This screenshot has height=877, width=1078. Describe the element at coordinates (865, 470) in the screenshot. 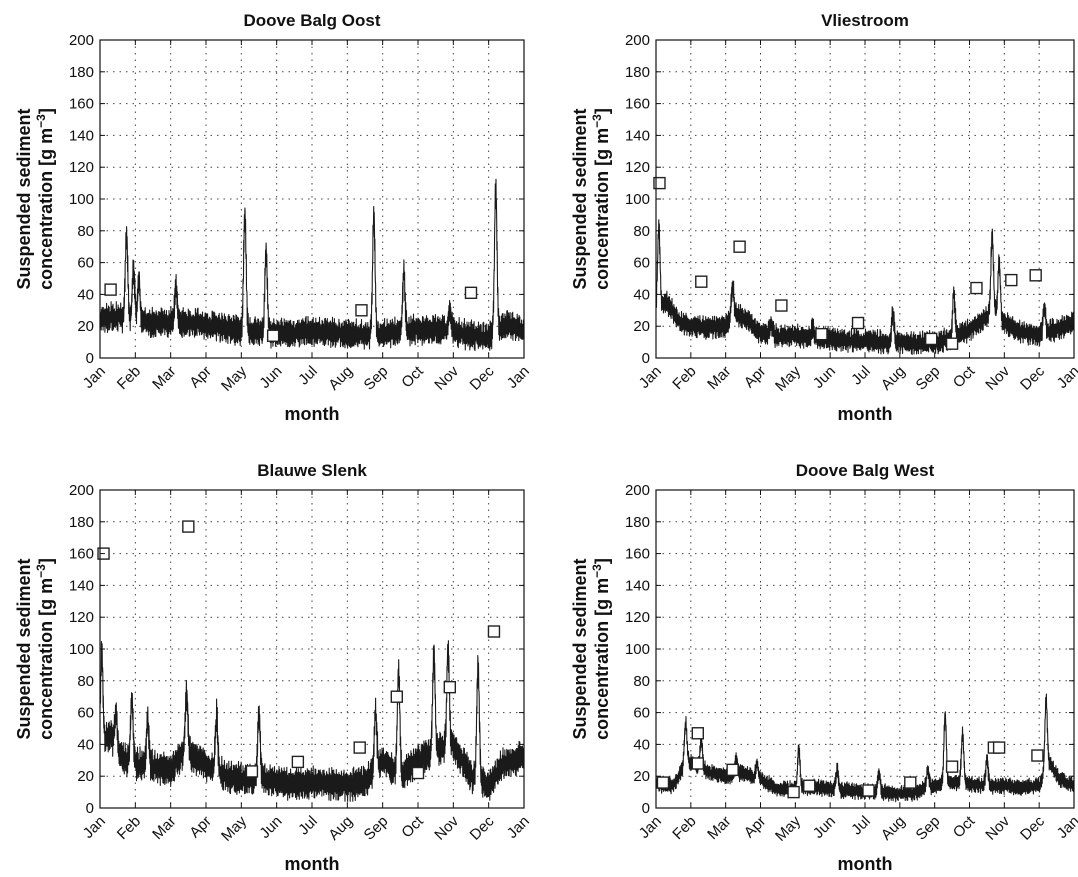

I see `chart-title: Doove Balg West` at that location.